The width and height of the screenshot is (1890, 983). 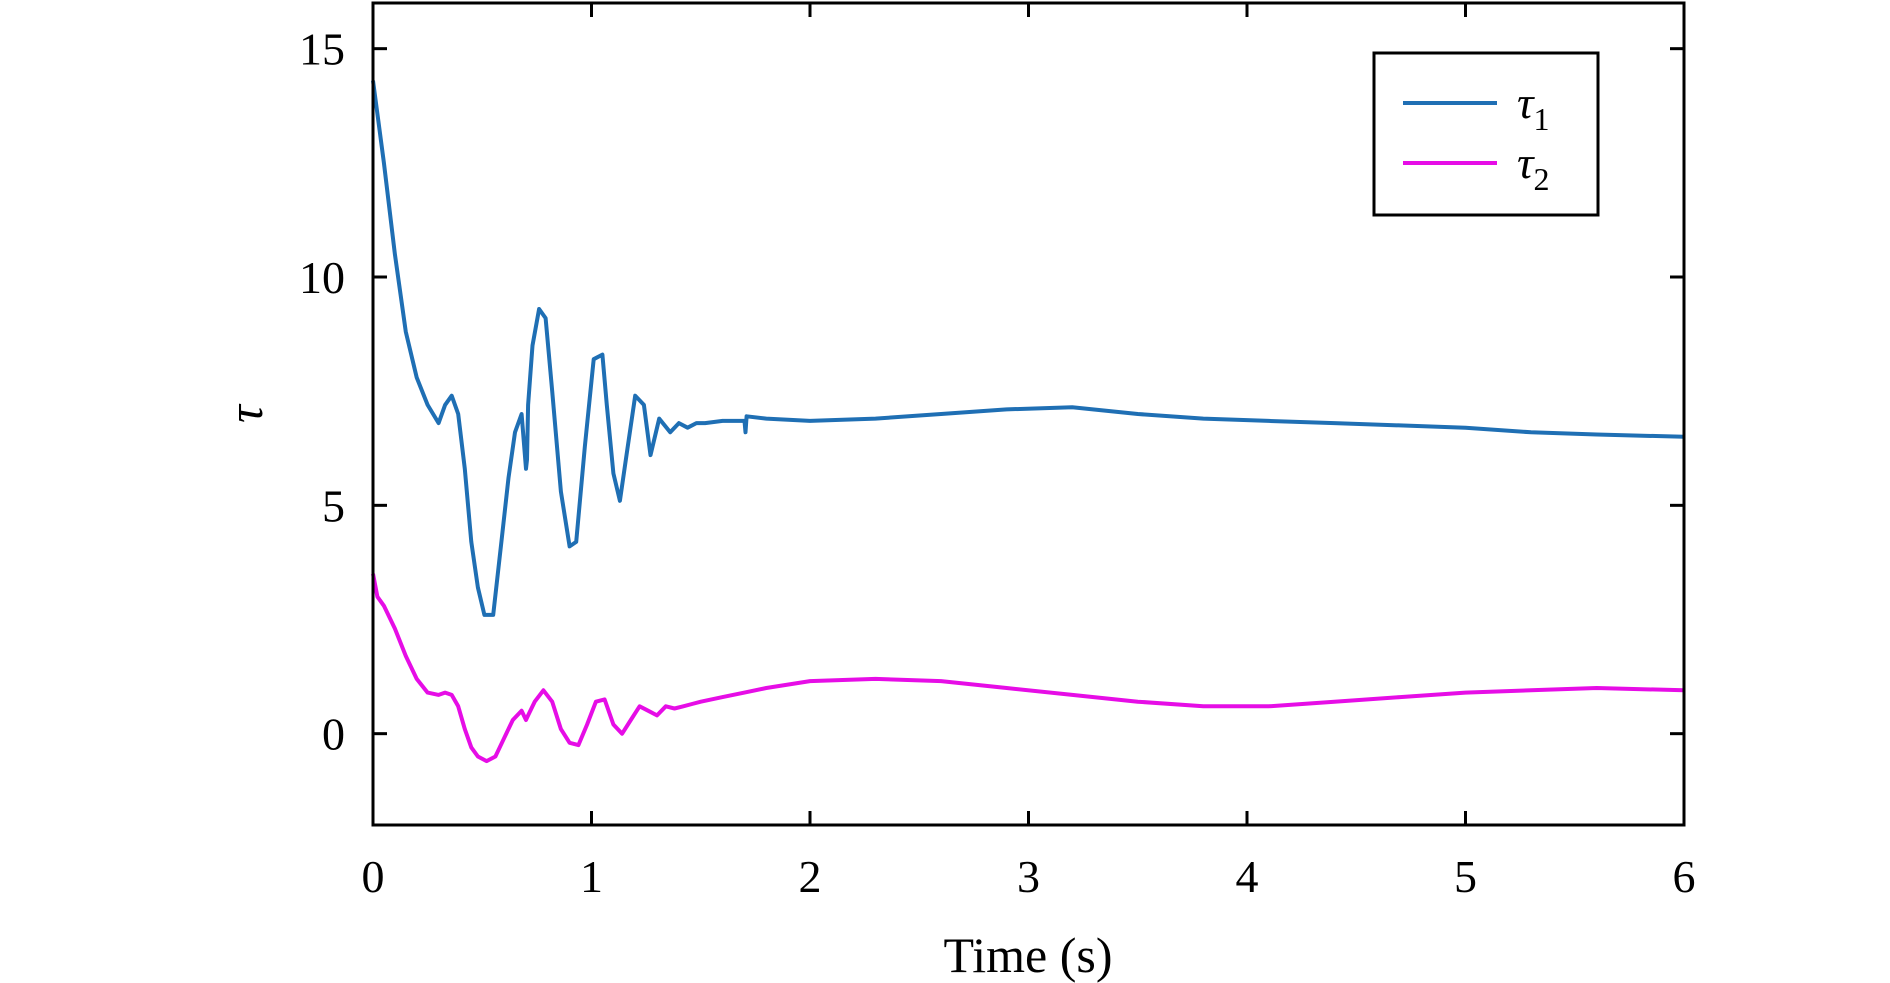 What do you see at coordinates (1028, 876) in the screenshot?
I see `x-tick-label: 3` at bounding box center [1028, 876].